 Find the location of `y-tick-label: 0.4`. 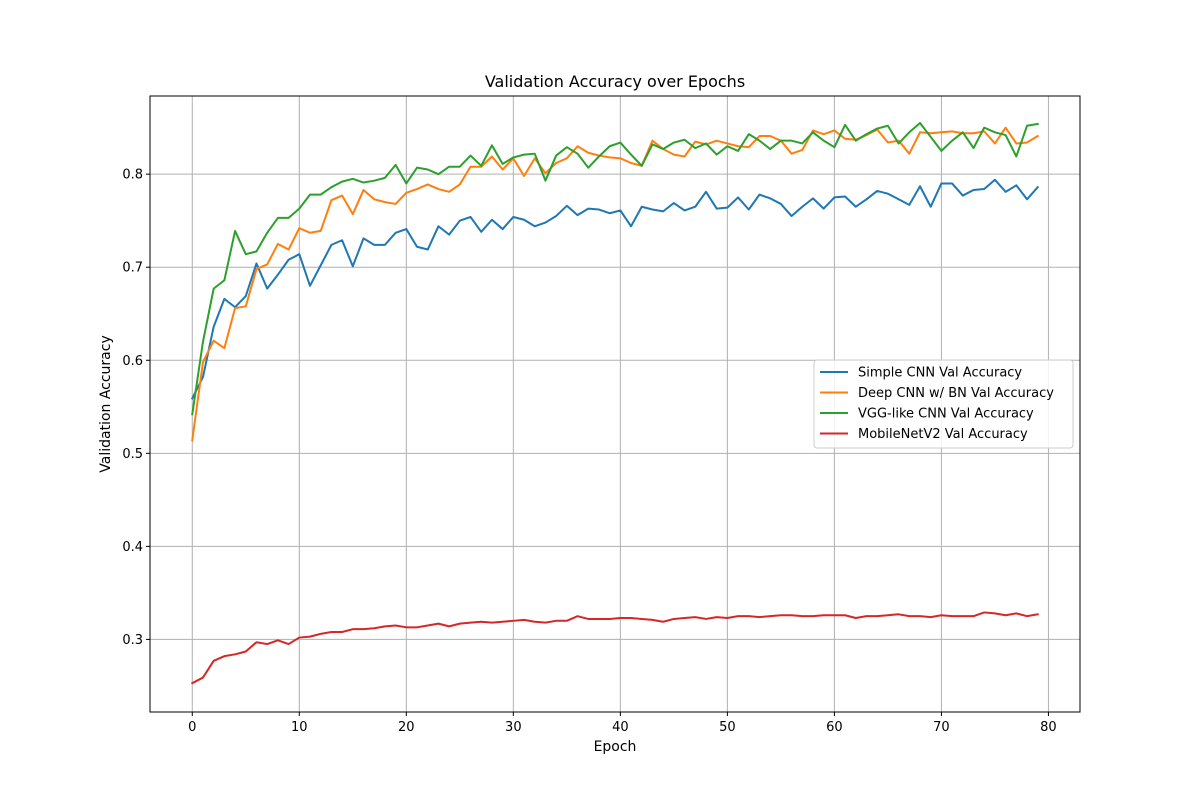

y-tick-label: 0.4 is located at coordinates (132, 547).